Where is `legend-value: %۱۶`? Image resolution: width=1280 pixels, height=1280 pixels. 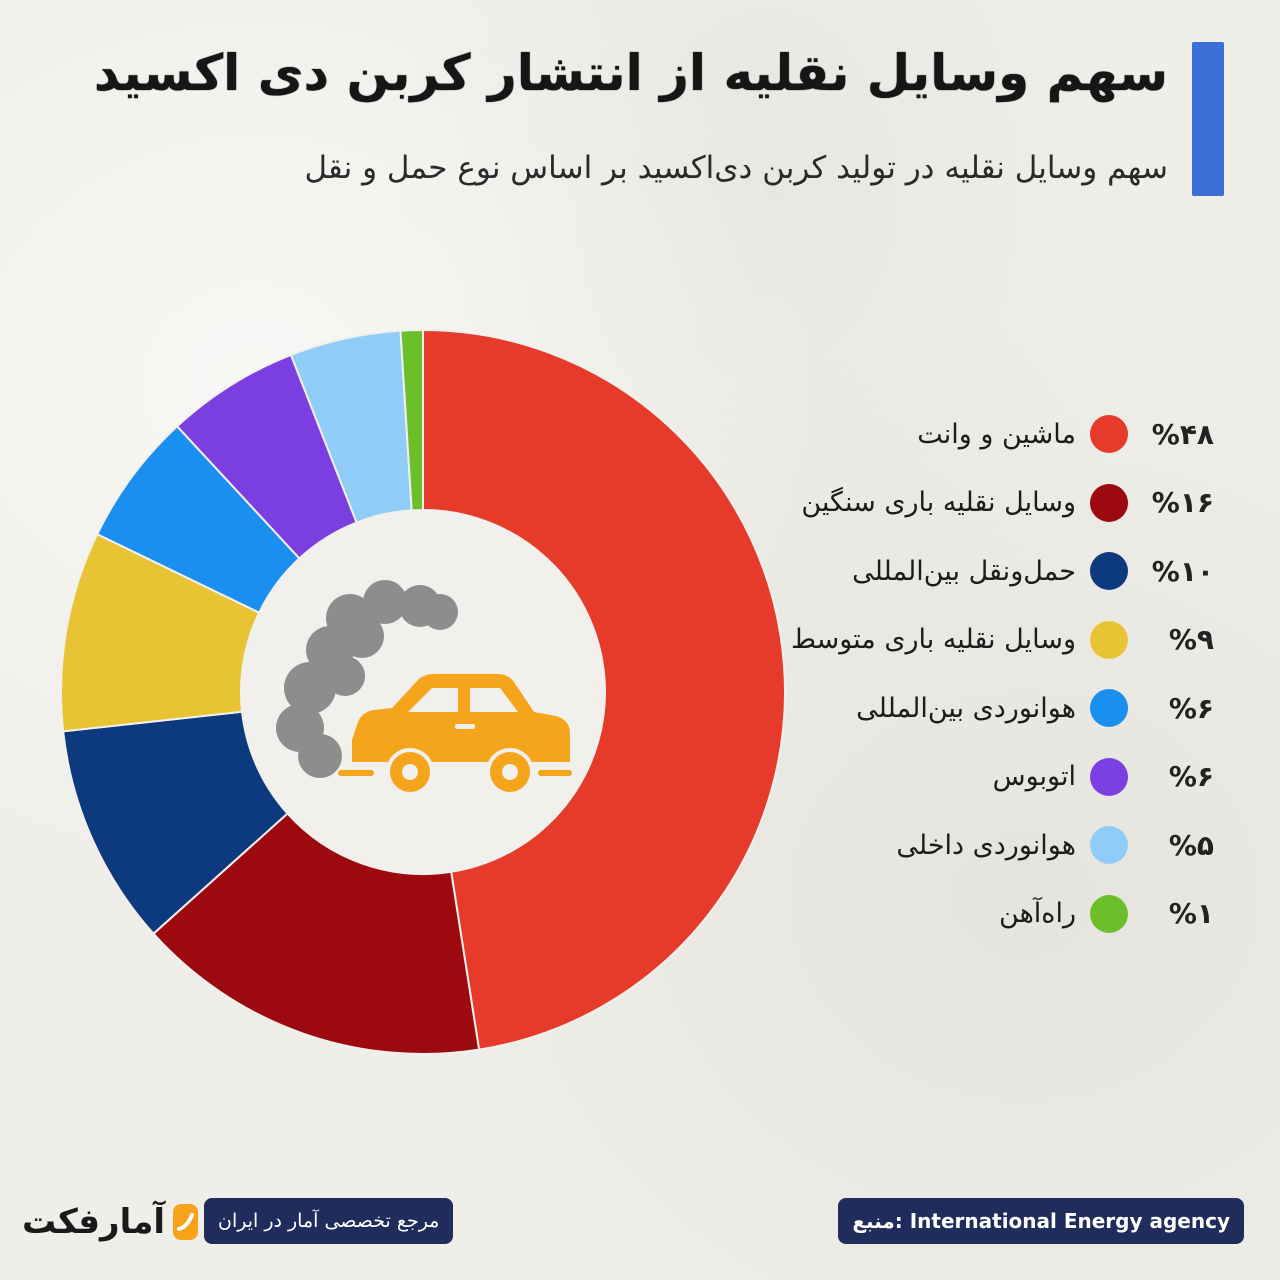
legend-value: %۱۶ is located at coordinates (1182, 502).